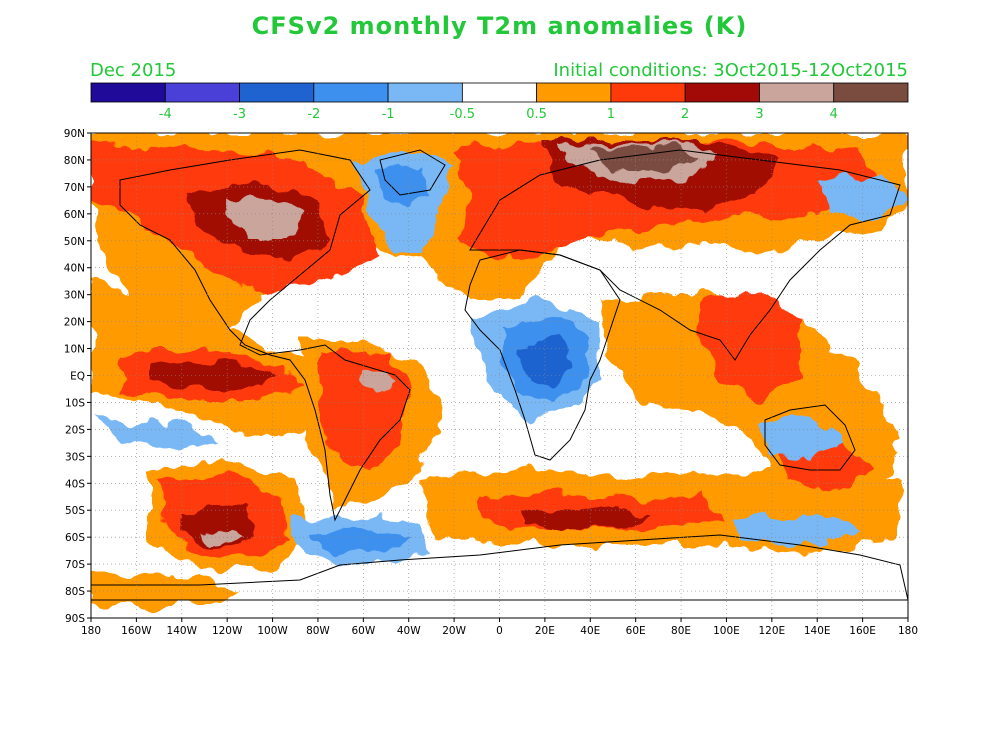 Image resolution: width=999 pixels, height=750 pixels. What do you see at coordinates (75, 565) in the screenshot?
I see `lat-label: 70S` at bounding box center [75, 565].